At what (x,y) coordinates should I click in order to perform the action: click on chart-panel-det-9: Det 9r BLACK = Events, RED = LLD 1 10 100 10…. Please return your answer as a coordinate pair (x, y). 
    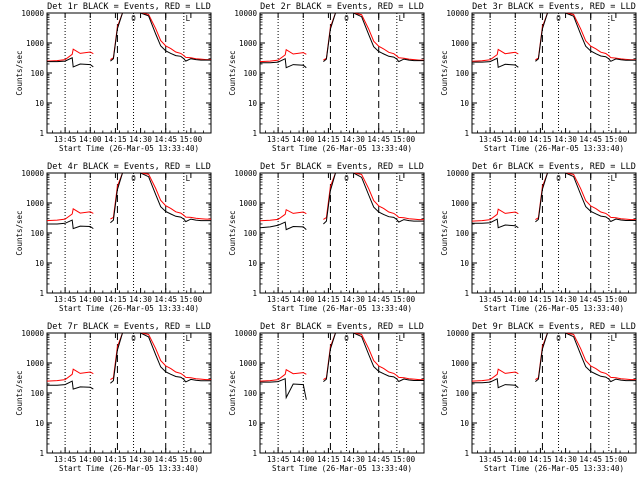
    Looking at the image, I should click on (538, 397).